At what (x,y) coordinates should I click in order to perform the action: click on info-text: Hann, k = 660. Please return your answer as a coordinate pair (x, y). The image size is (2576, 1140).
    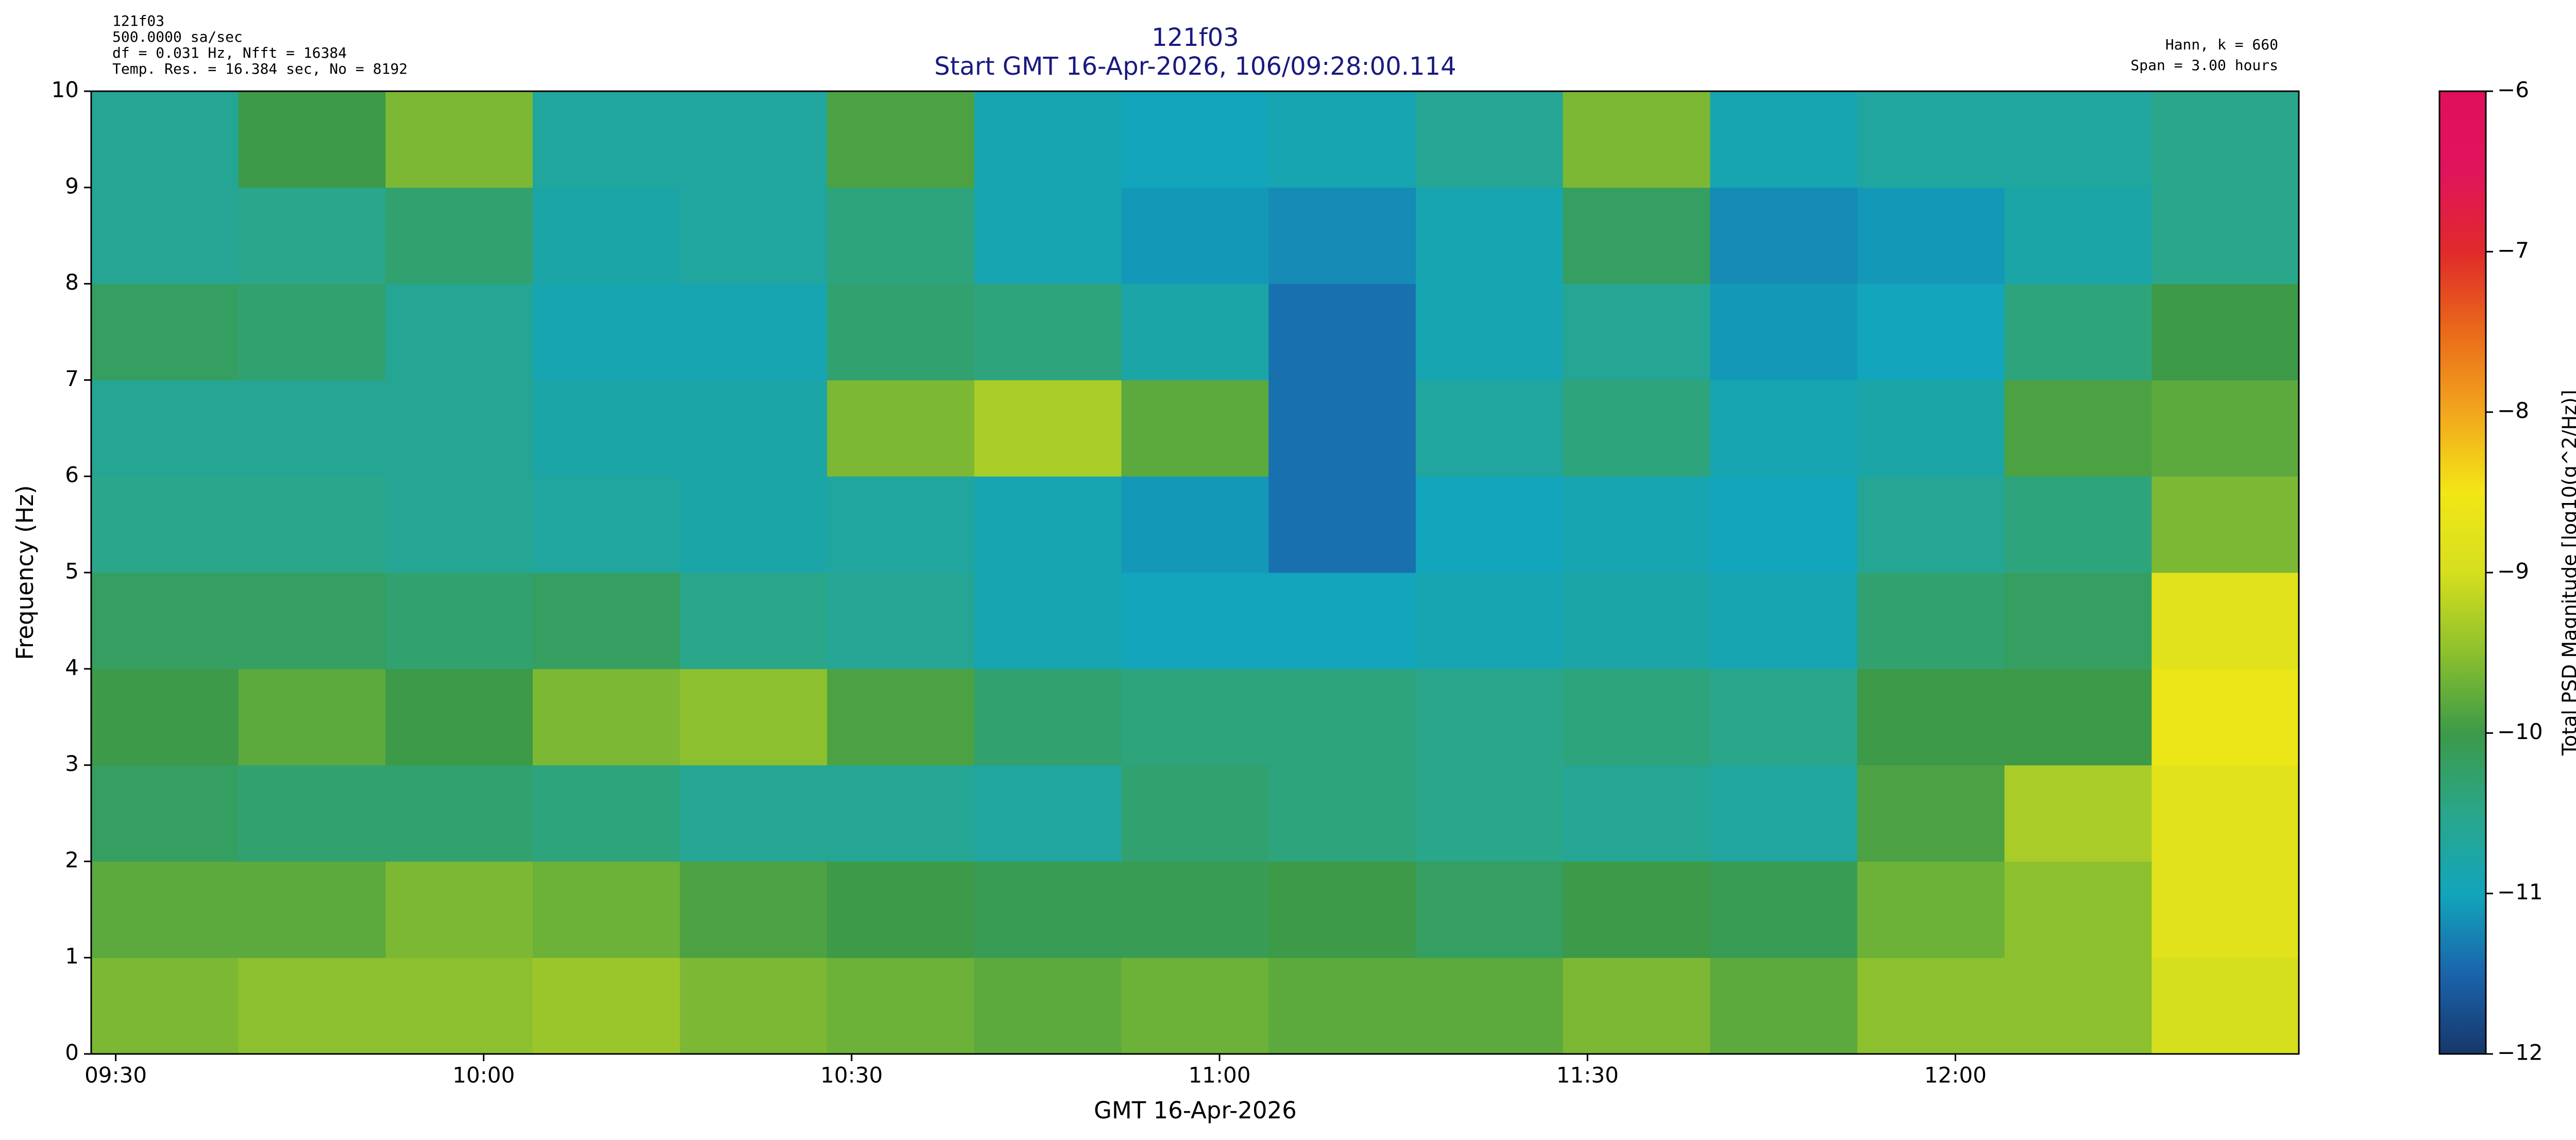
    Looking at the image, I should click on (2221, 44).